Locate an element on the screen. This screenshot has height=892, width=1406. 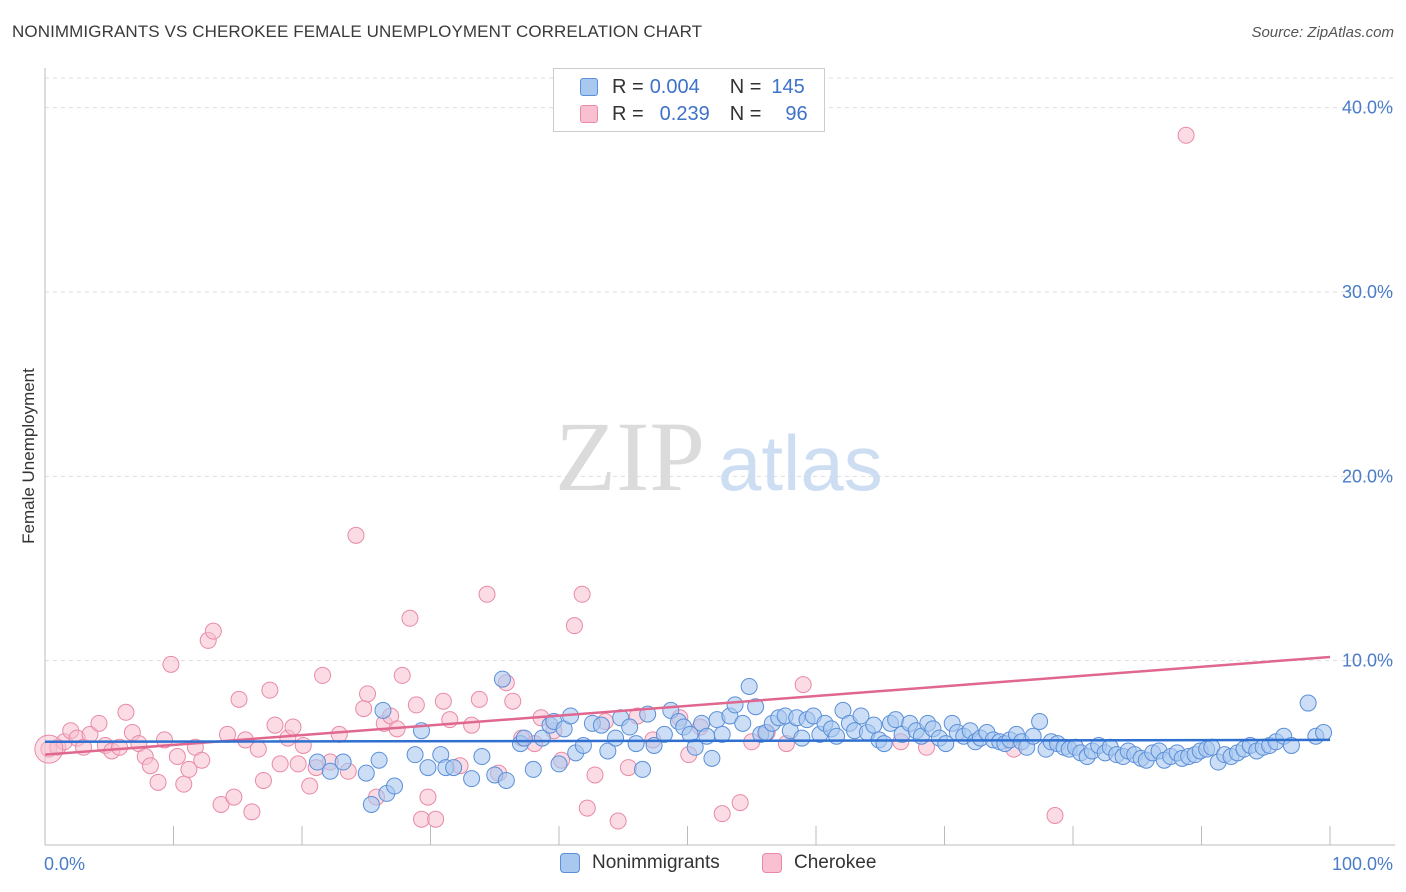
legend-swatch-blue is located at coordinates (589, 87).